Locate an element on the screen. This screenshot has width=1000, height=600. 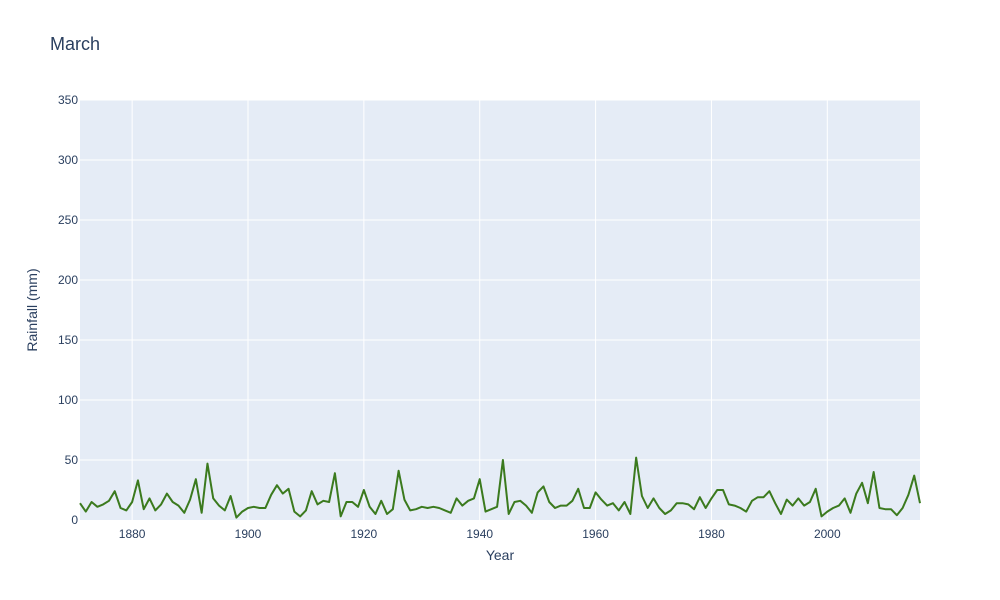
y-tick-label: 50 is located at coordinates (72, 460).